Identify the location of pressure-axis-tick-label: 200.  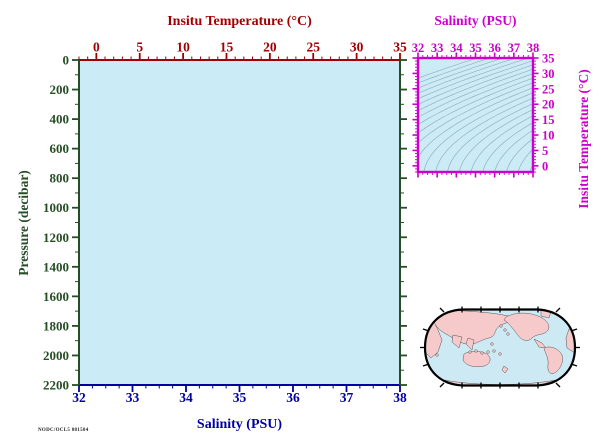
(60, 89).